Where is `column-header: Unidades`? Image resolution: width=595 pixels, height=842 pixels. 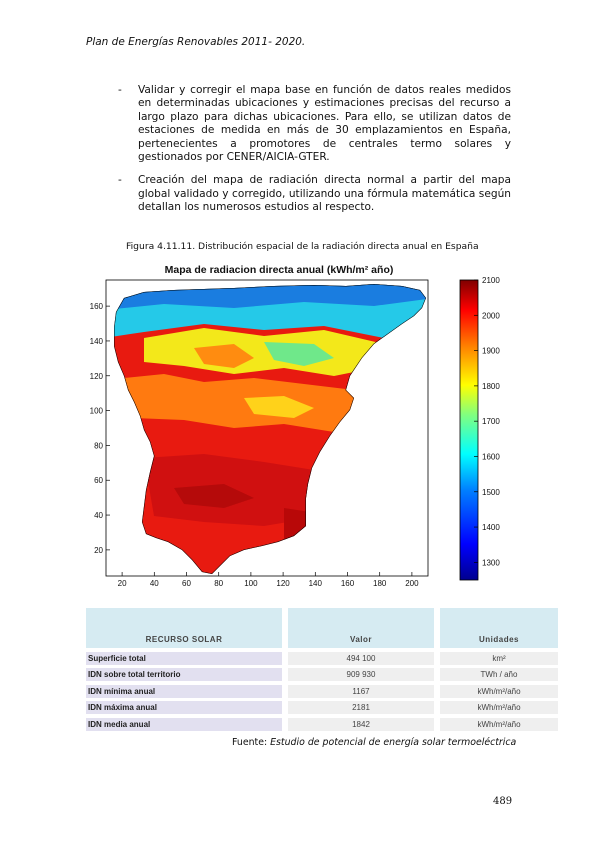
column-header: Unidades is located at coordinates (499, 628).